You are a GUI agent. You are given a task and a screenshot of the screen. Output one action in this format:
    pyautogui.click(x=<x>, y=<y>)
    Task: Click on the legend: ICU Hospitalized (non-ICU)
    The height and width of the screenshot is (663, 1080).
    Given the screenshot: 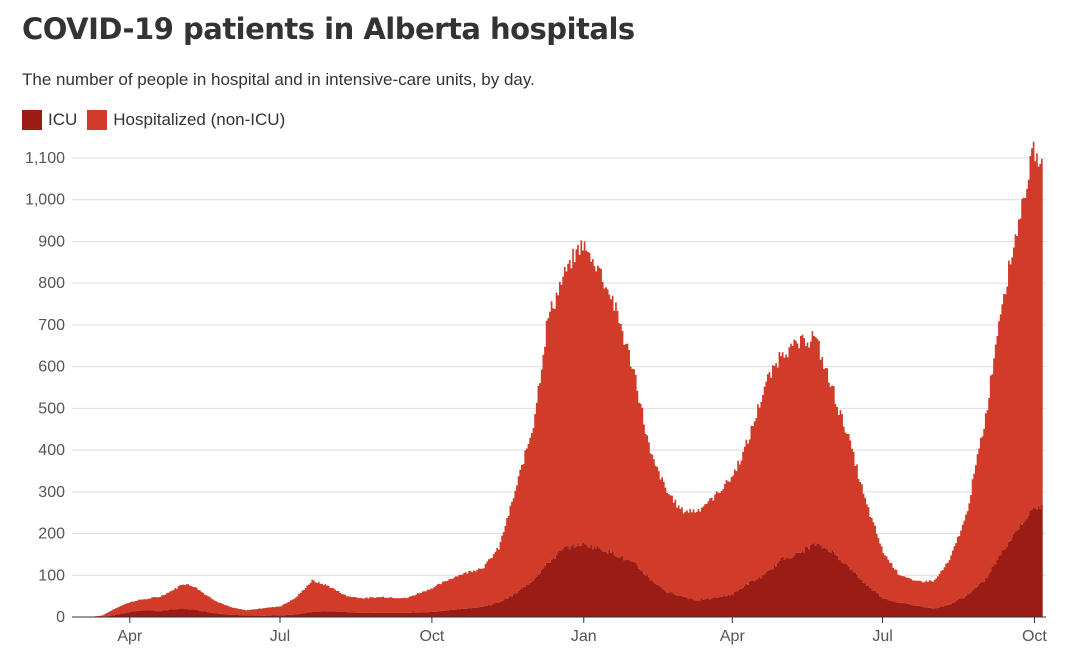 What is the action you would take?
    pyautogui.click(x=158, y=120)
    